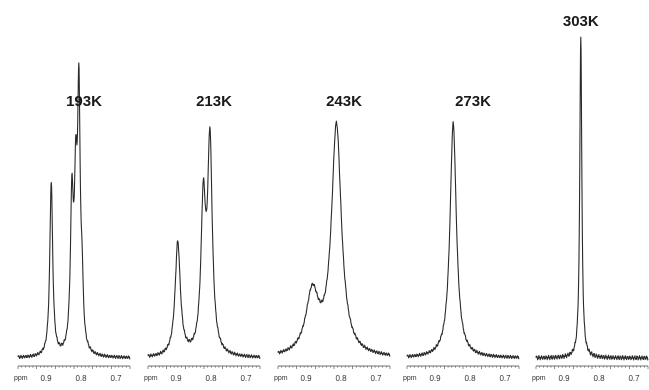  I want to click on temperature-label: 273K, so click(473, 101).